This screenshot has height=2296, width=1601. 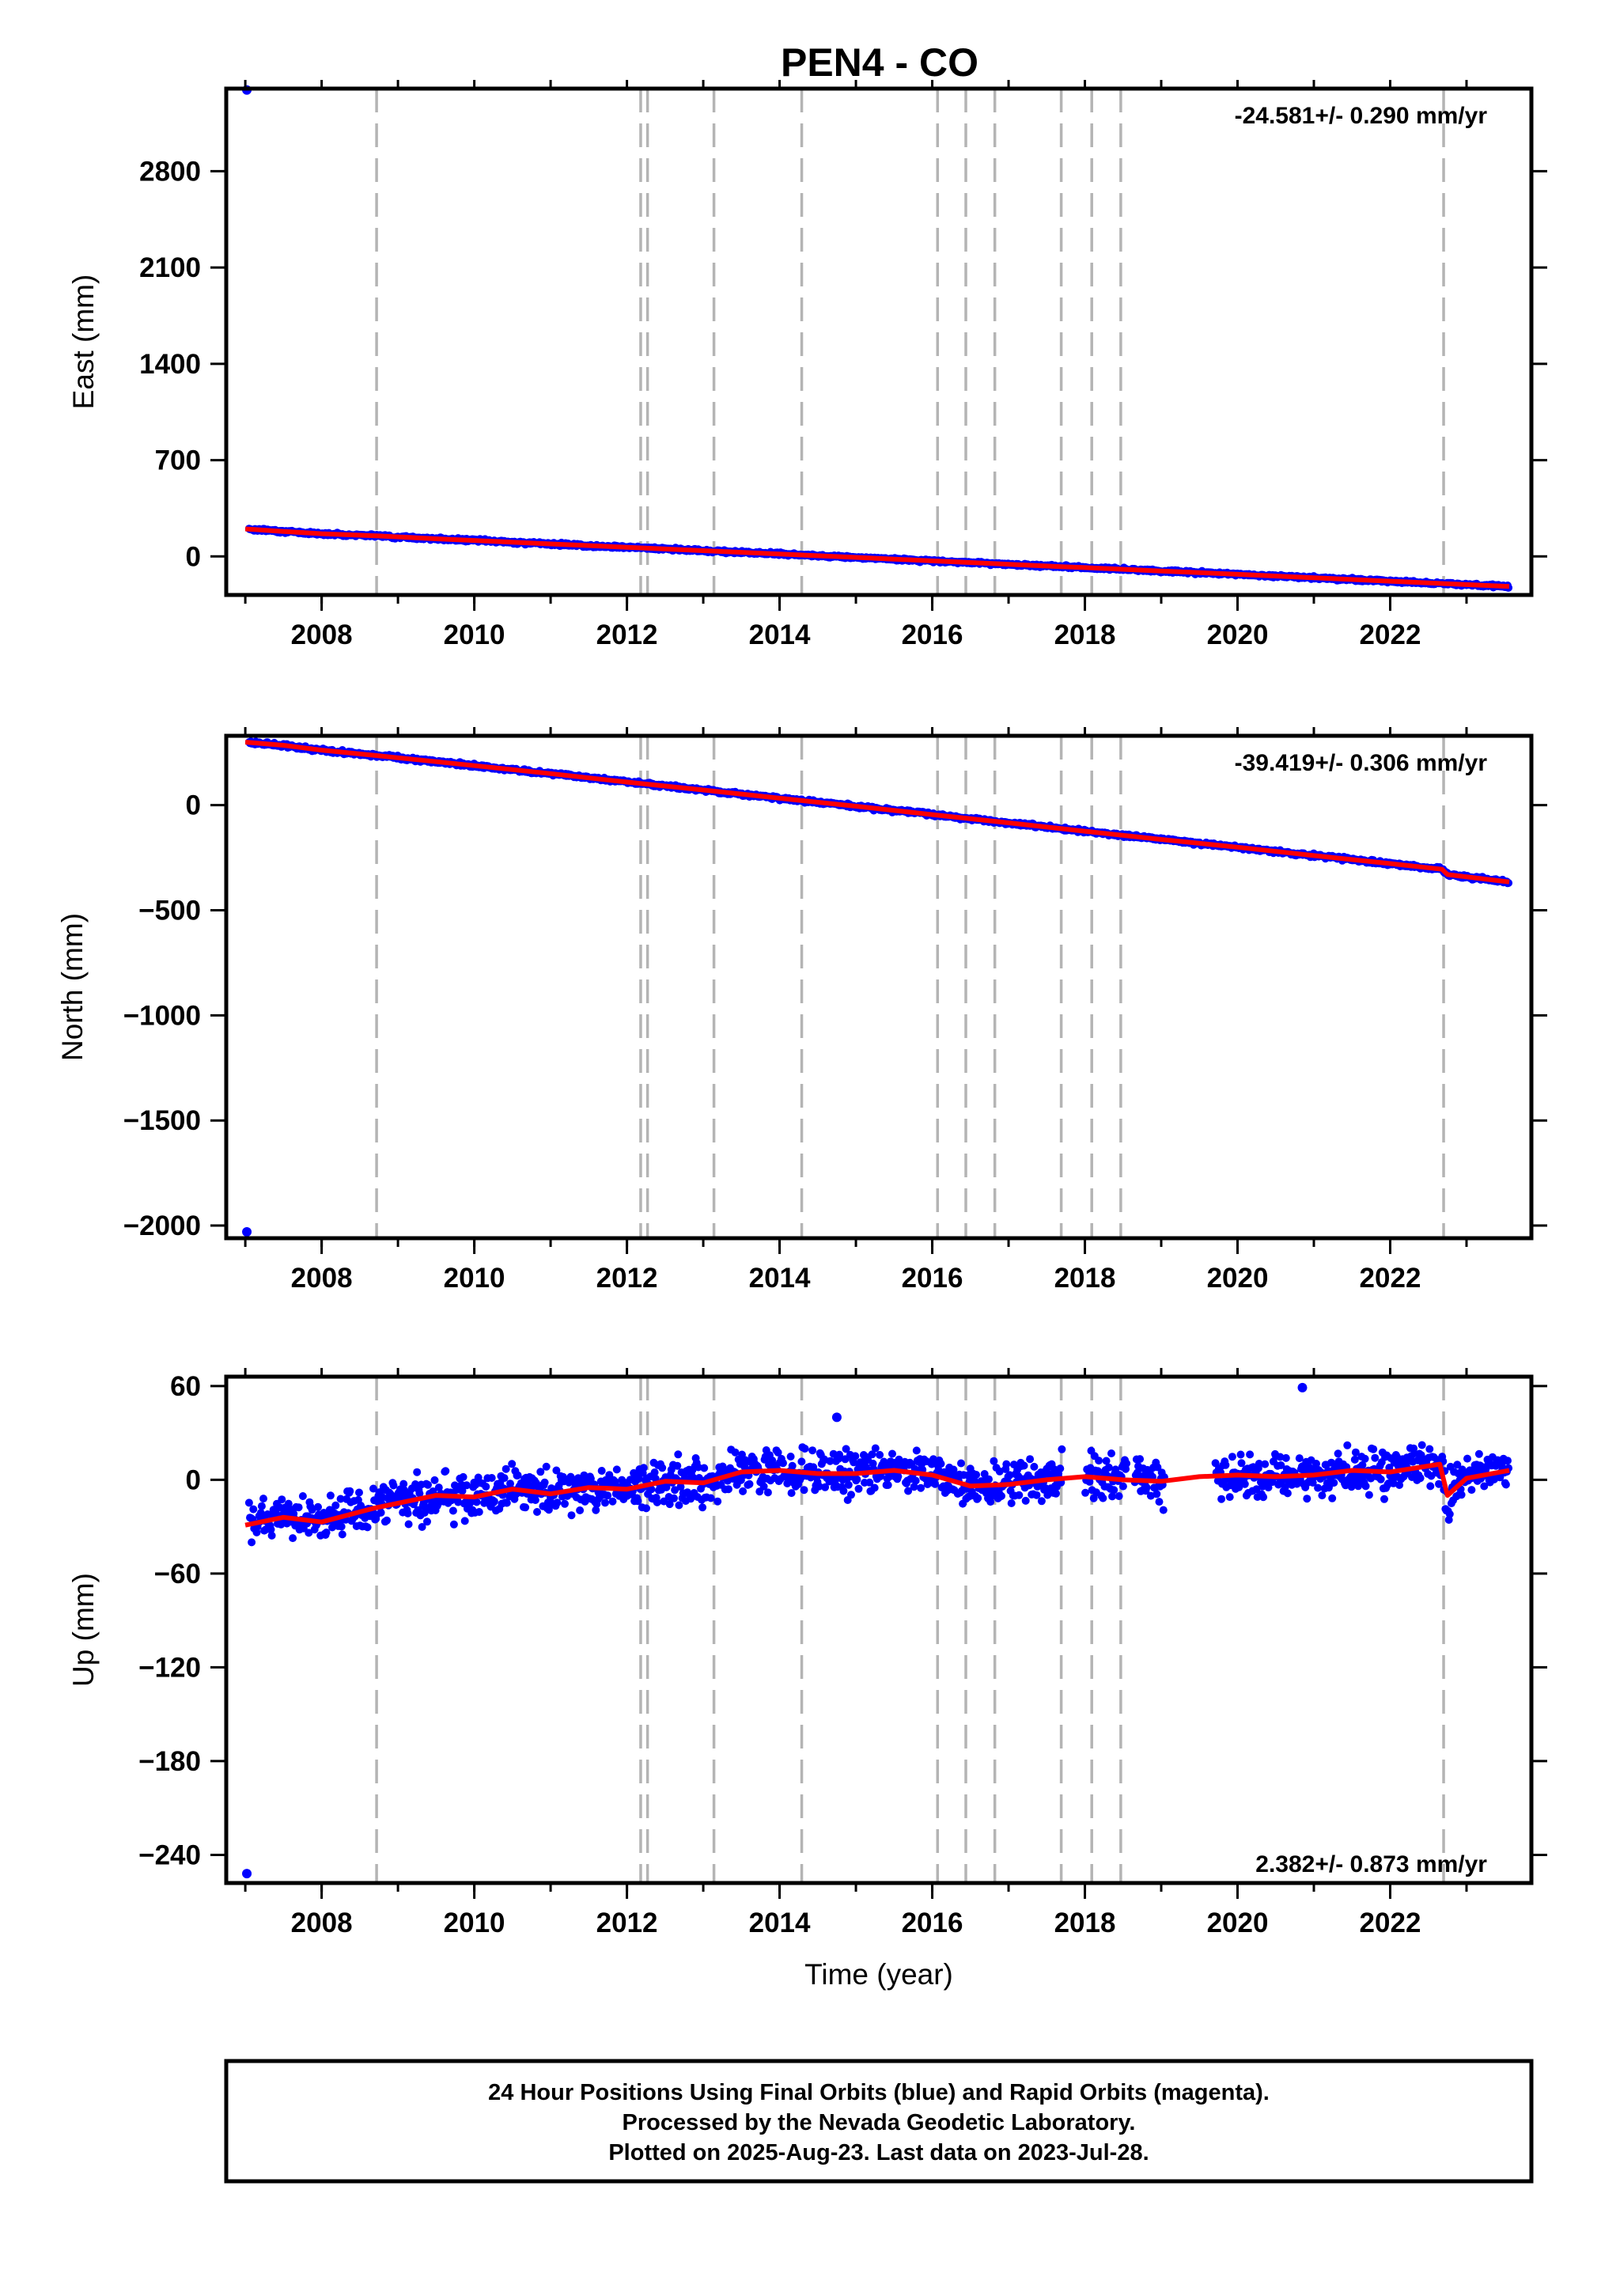 What do you see at coordinates (169, 1761) in the screenshot?
I see `y-tick-label: −180` at bounding box center [169, 1761].